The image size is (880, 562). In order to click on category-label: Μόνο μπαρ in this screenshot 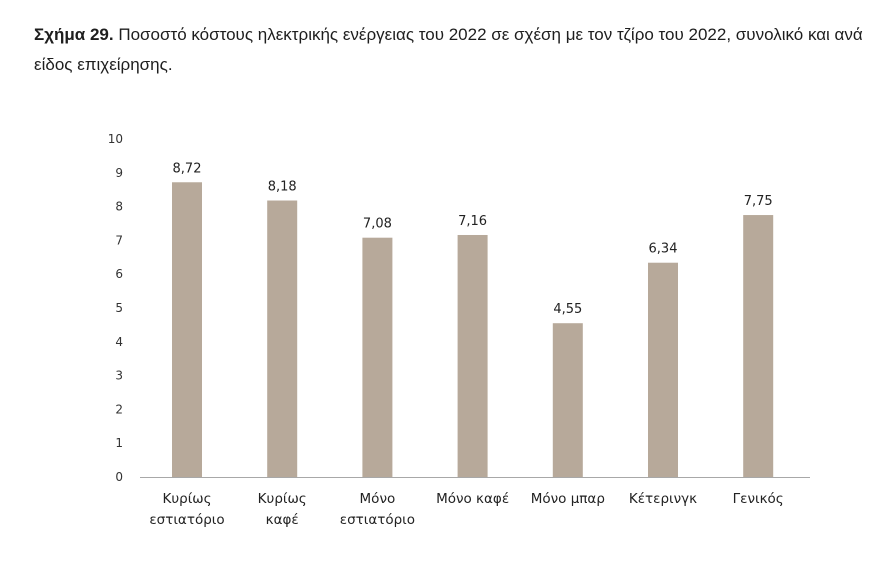, I will do `click(568, 499)`.